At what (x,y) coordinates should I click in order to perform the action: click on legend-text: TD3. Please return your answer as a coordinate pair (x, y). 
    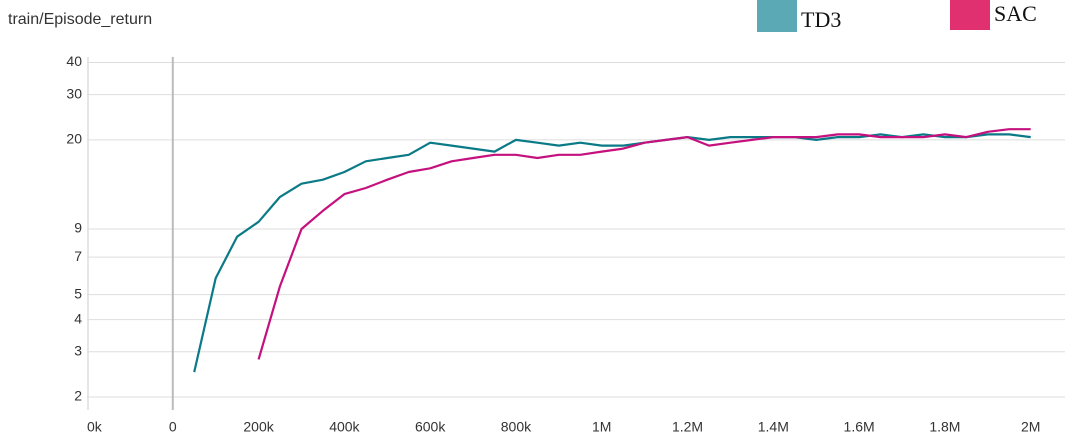
    Looking at the image, I should click on (821, 19).